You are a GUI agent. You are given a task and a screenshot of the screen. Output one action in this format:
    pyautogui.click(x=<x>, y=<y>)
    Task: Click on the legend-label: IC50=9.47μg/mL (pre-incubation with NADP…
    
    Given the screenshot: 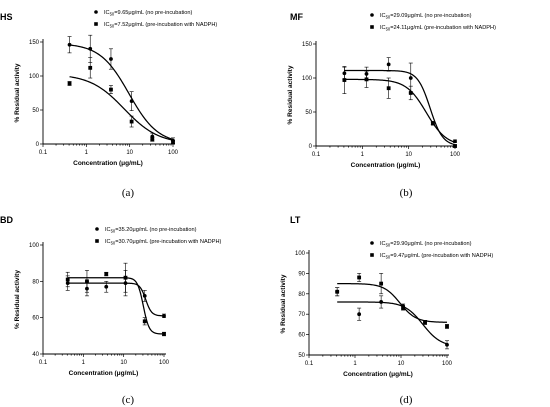 What is the action you would take?
    pyautogui.click(x=436, y=256)
    